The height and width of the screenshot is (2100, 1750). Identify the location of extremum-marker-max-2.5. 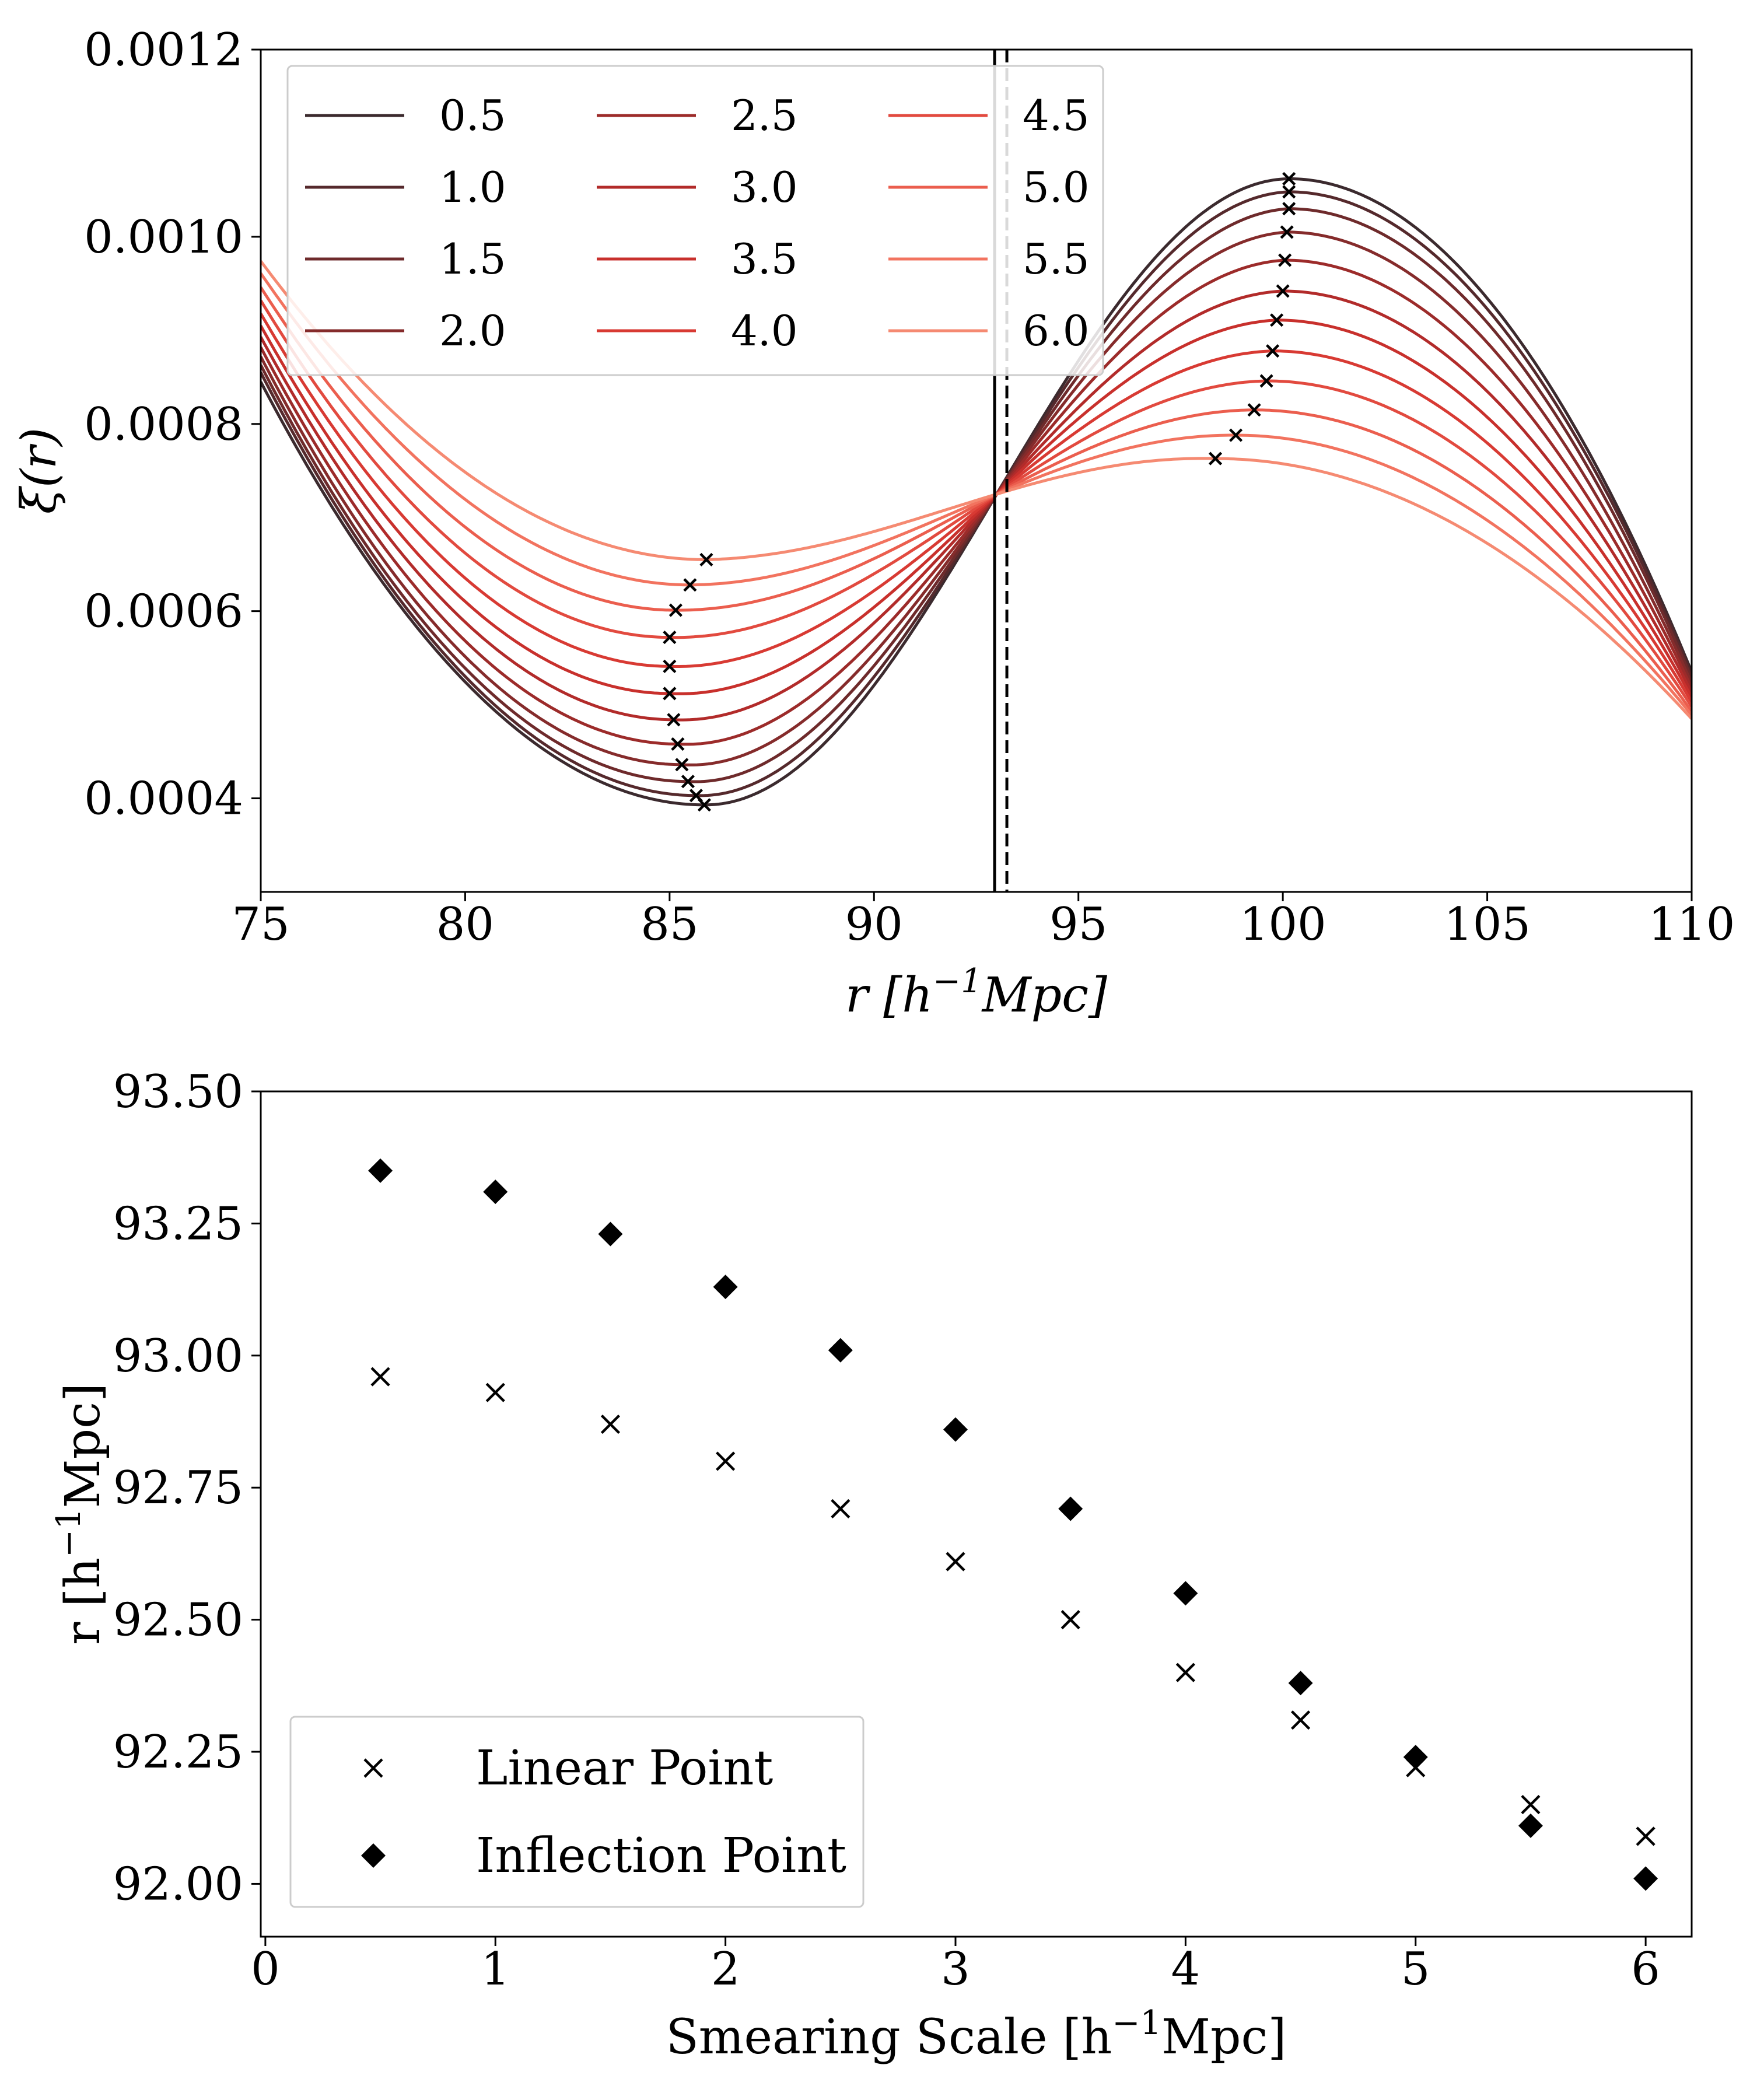
(1285, 260).